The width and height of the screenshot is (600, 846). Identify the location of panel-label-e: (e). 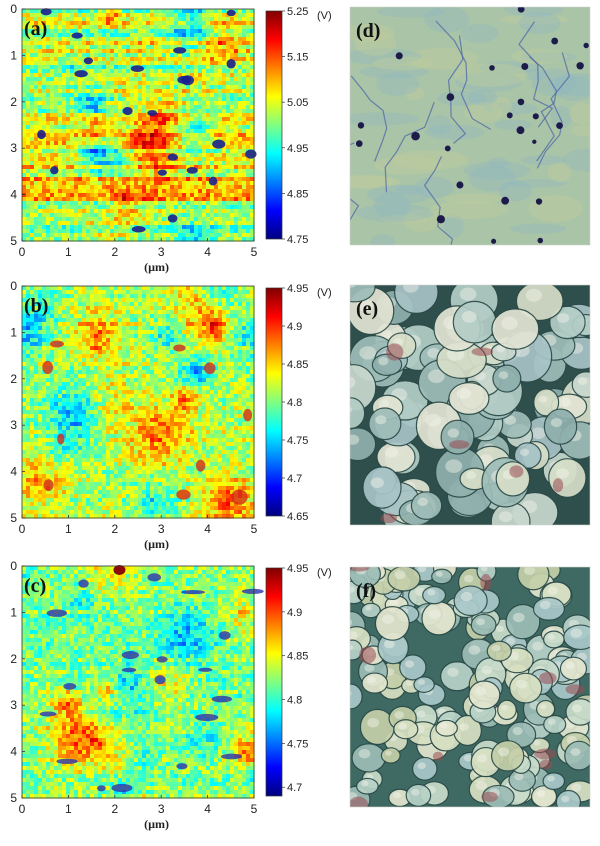
(367, 309).